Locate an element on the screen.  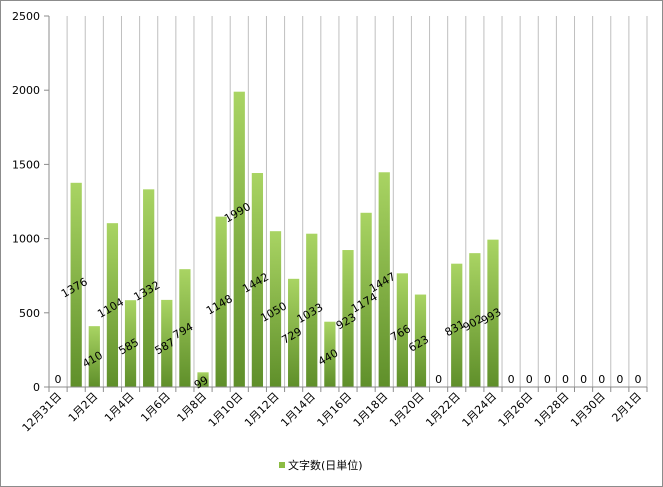
y-tick-labels: 0 500 1000 1500 2000 2500 is located at coordinates (26, 202).